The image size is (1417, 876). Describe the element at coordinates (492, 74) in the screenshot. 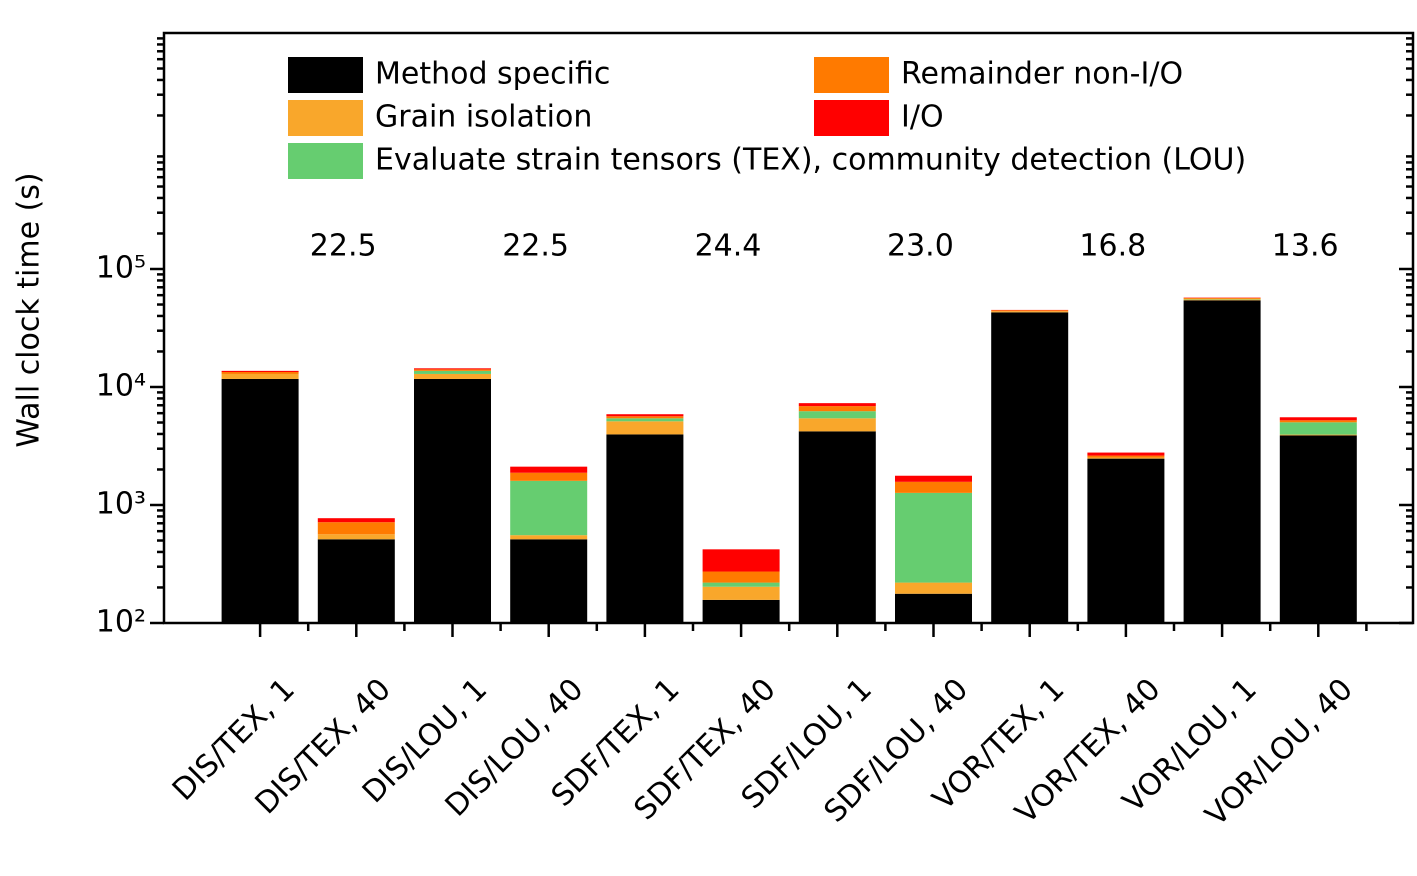

I see `legend-label: Method specific` at that location.